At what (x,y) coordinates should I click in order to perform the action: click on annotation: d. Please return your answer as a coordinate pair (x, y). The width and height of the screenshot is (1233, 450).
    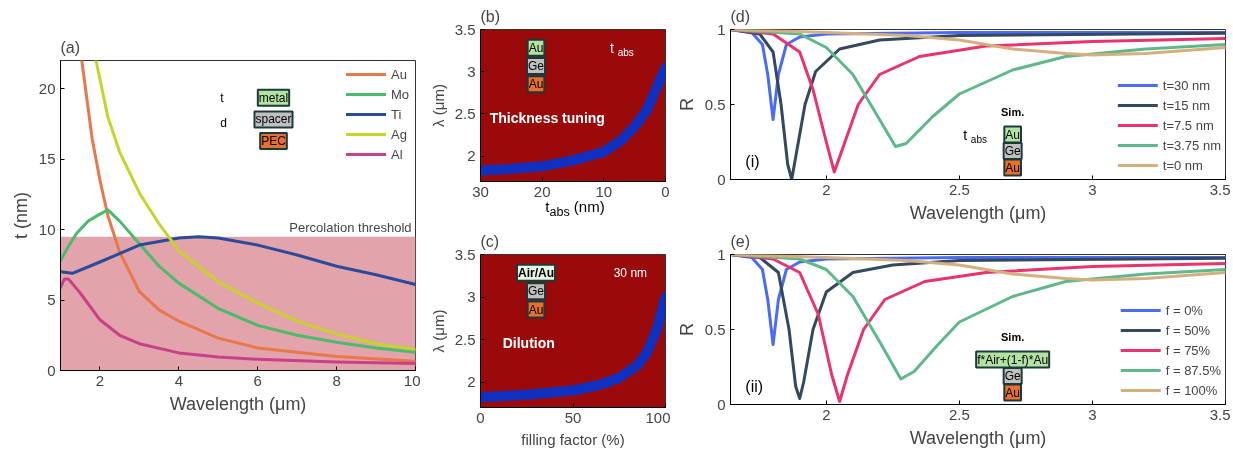
    Looking at the image, I should click on (223, 122).